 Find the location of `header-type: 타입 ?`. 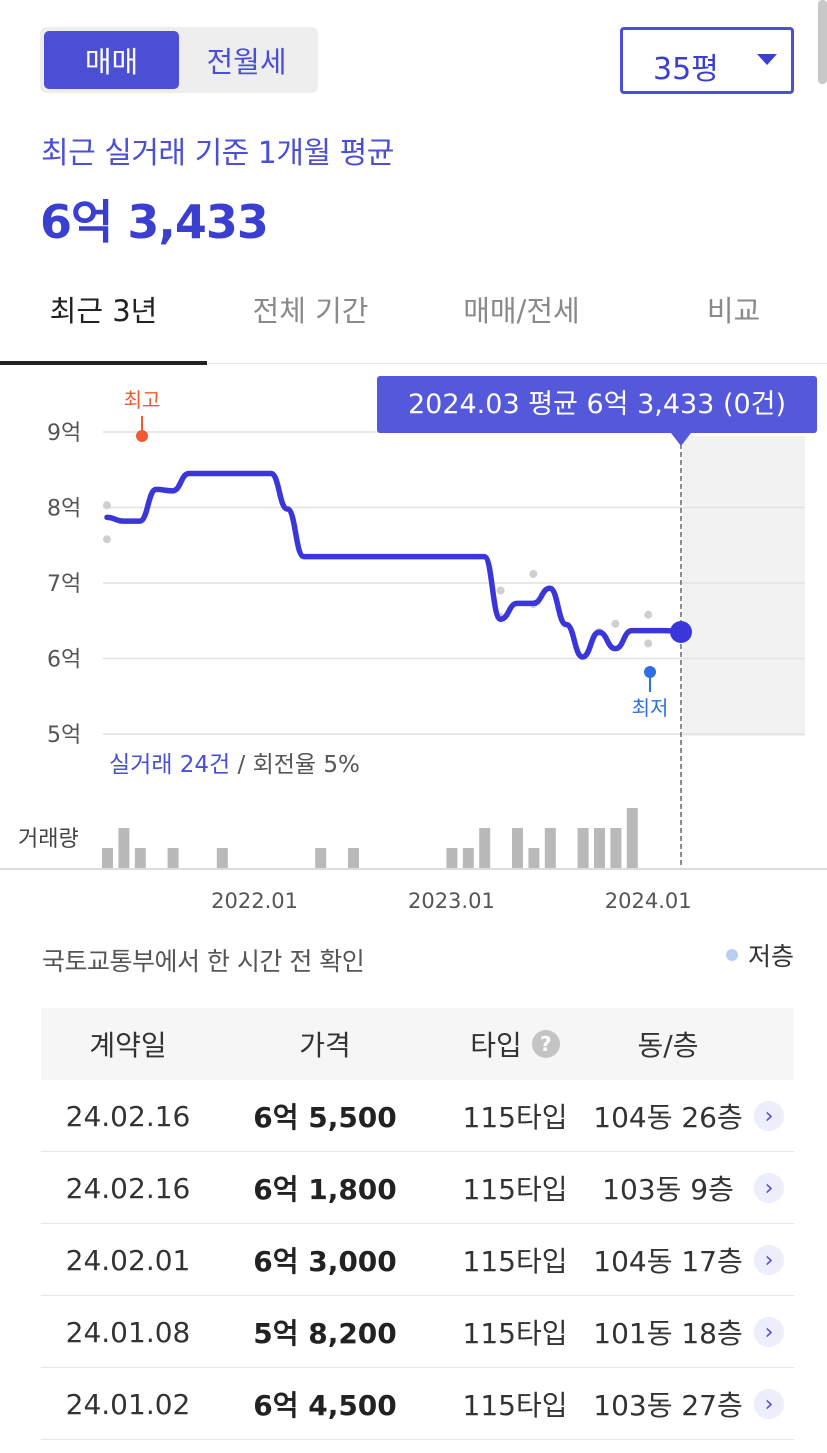

header-type: 타입 ? is located at coordinates (515, 1044).